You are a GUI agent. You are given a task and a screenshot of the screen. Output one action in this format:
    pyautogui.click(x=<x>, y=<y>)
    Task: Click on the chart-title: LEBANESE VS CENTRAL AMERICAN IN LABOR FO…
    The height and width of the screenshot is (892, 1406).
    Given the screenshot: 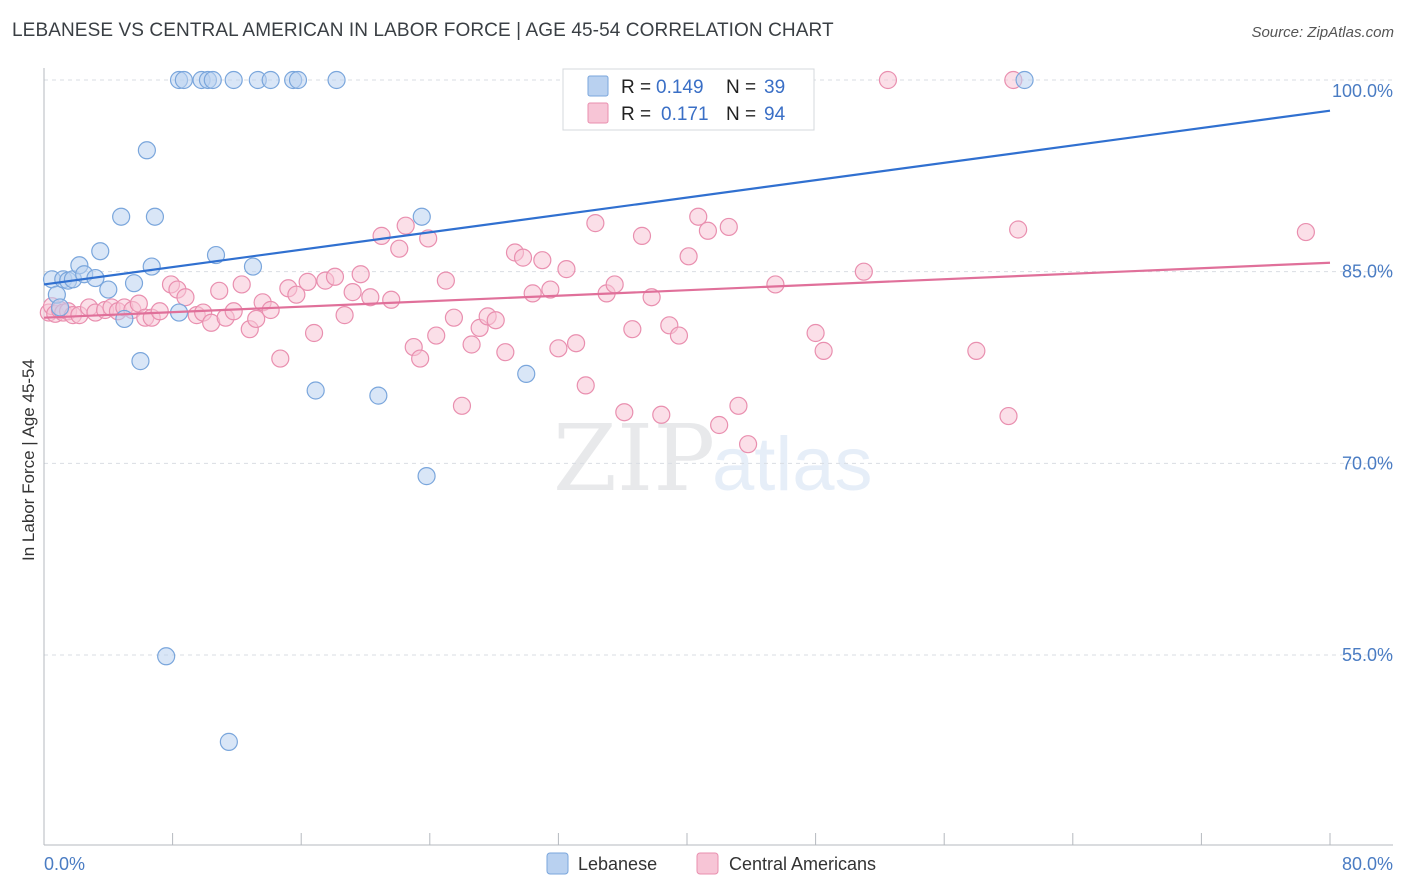 What is the action you would take?
    pyautogui.click(x=423, y=30)
    